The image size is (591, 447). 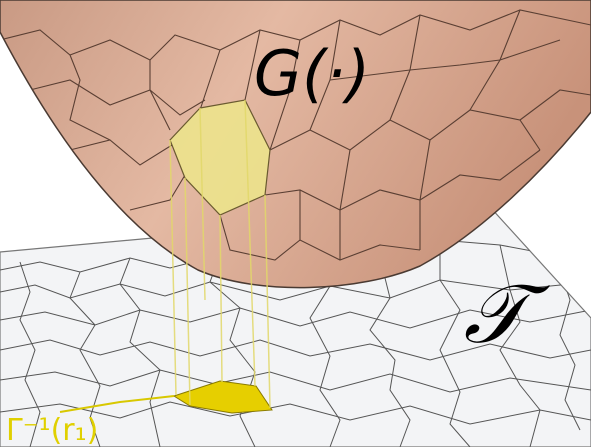 I want to click on leader-line, so click(x=117, y=404).